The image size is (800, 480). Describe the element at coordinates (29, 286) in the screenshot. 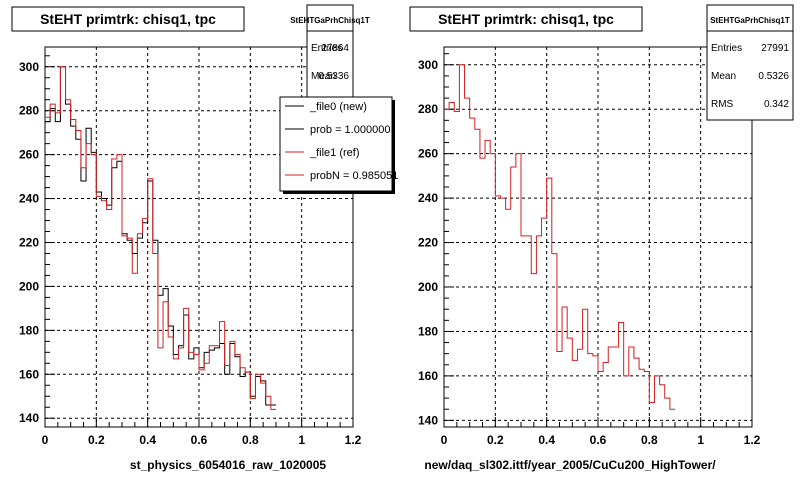

I see `left-y-tick-label-3: 200` at that location.